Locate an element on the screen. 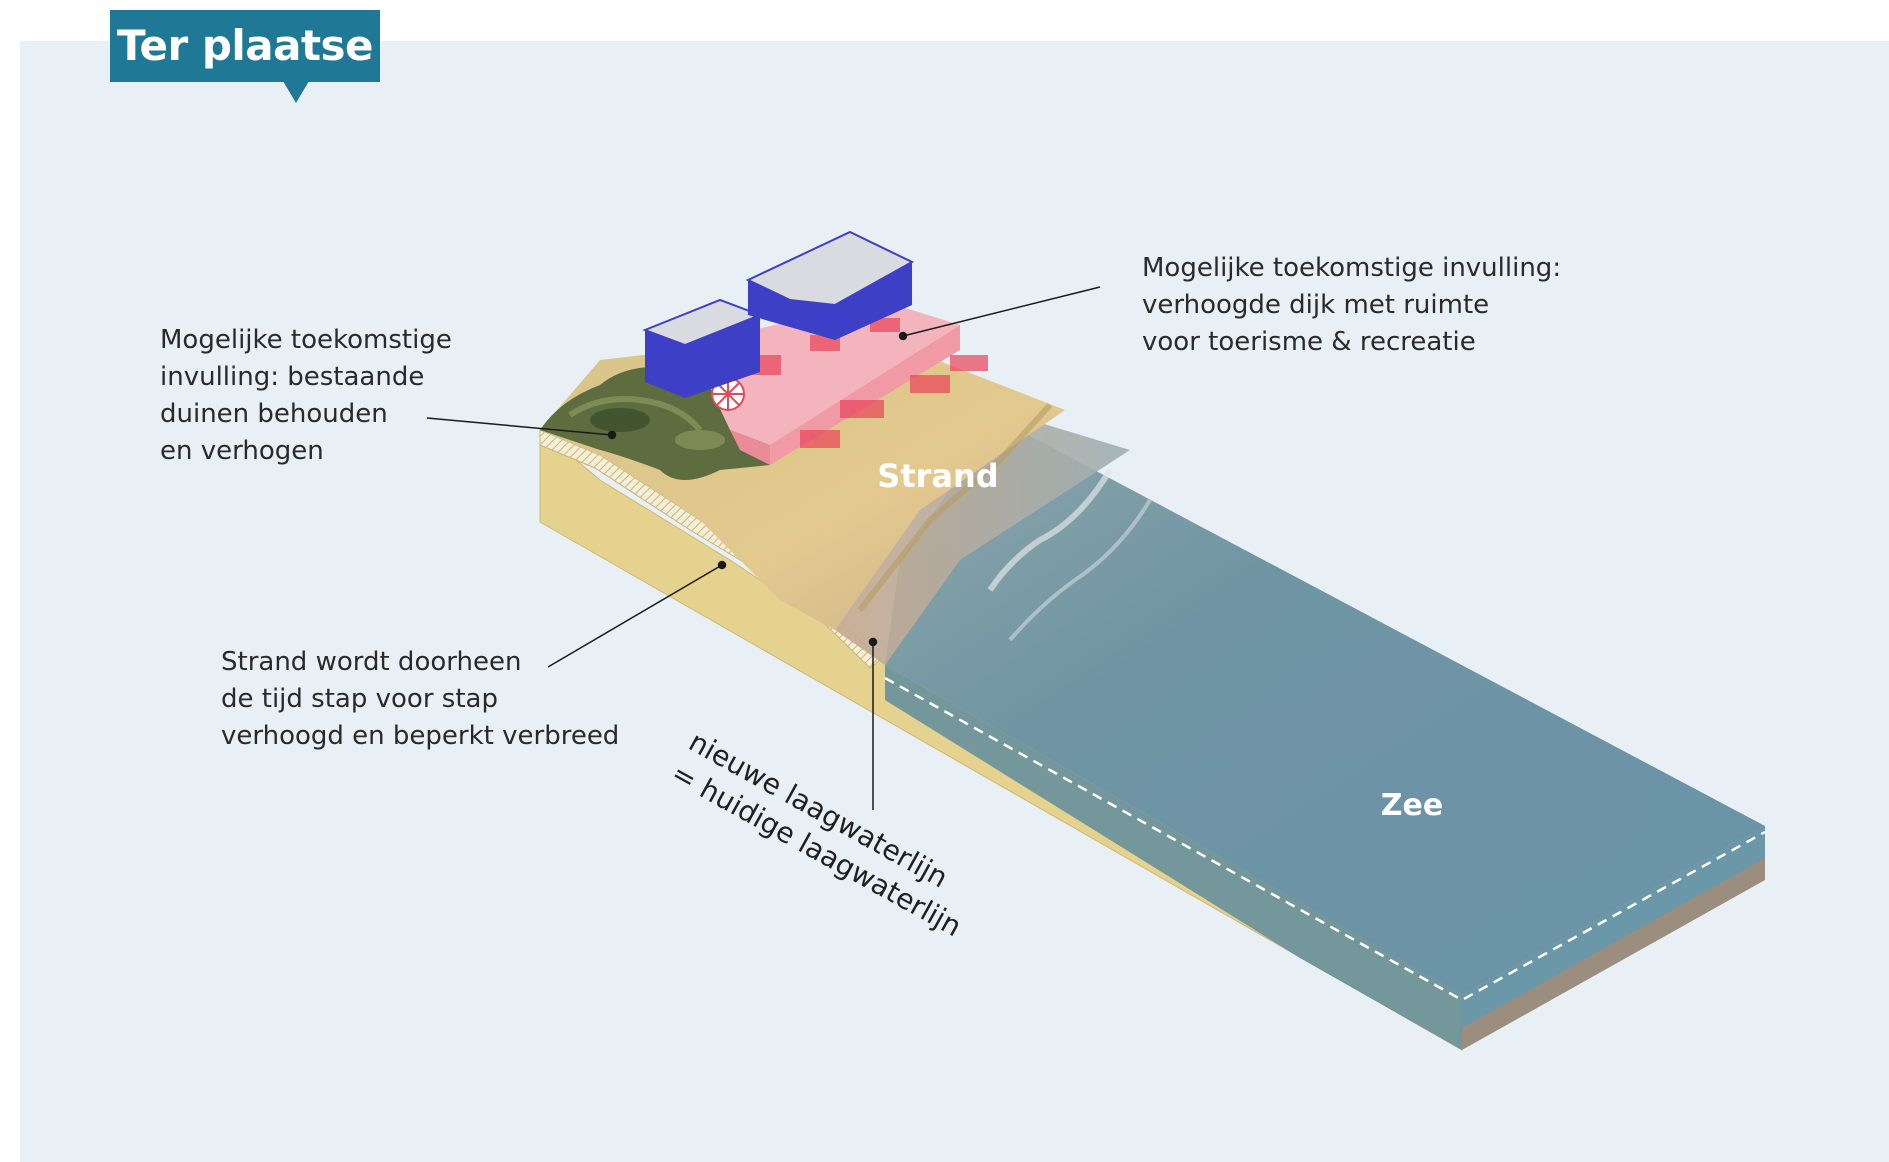 This screenshot has height=1162, width=1889. title-tab-pointer is located at coordinates (296, 92).